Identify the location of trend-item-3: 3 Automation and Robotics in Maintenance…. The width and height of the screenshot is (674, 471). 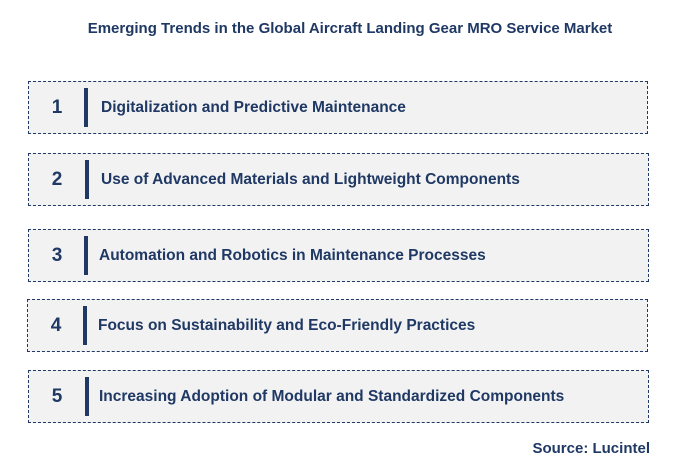
(338, 255).